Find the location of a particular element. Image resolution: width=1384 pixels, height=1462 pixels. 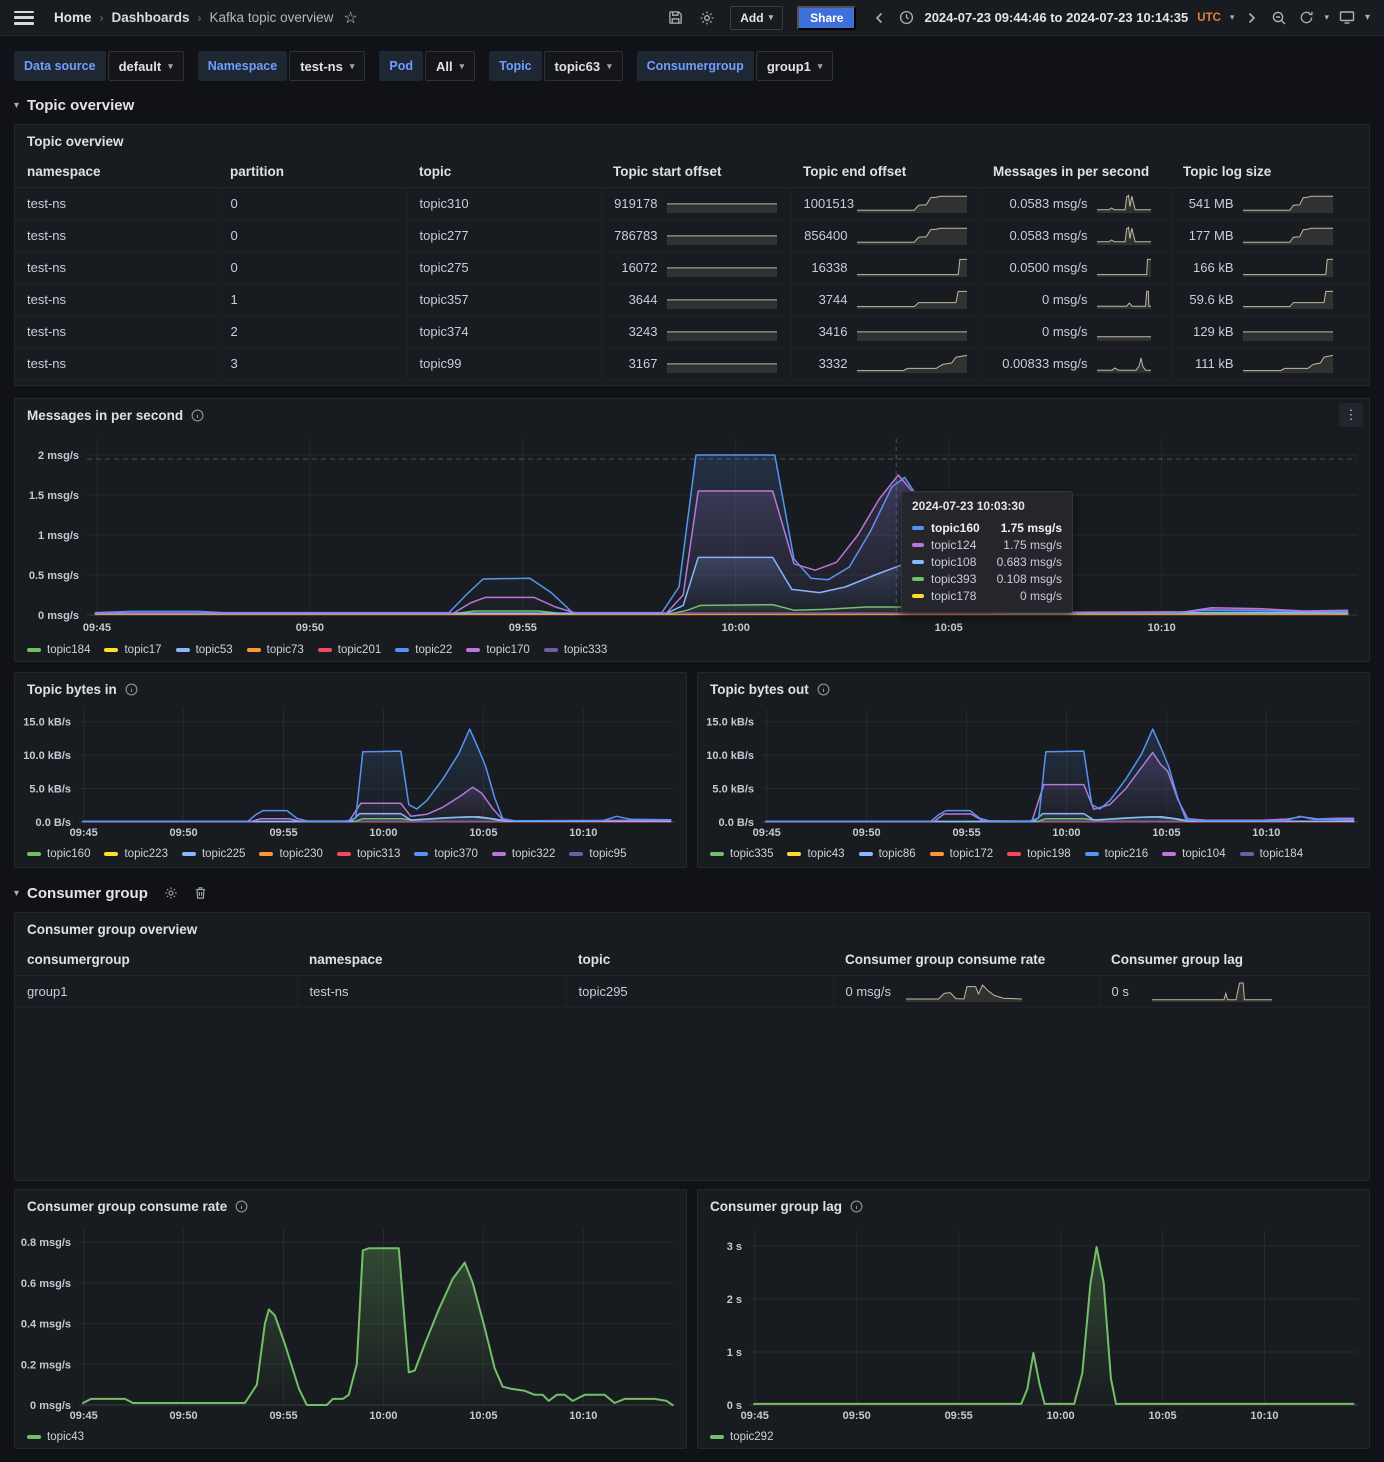

dashboard-settings-gear-icon is located at coordinates (707, 18).